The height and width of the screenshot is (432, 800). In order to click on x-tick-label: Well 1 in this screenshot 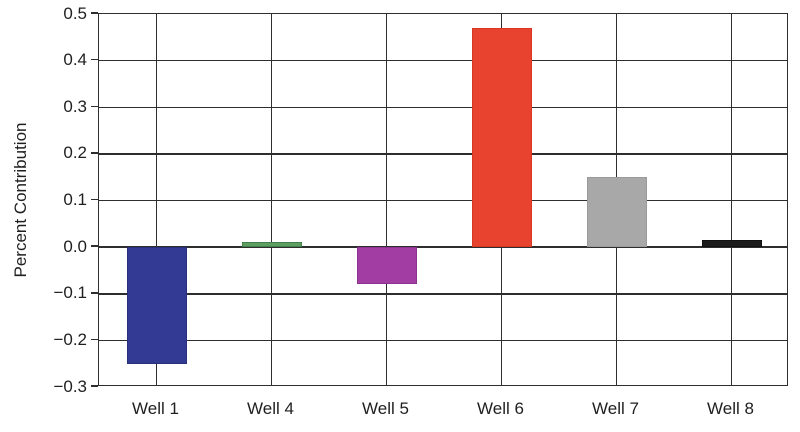, I will do `click(155, 408)`.